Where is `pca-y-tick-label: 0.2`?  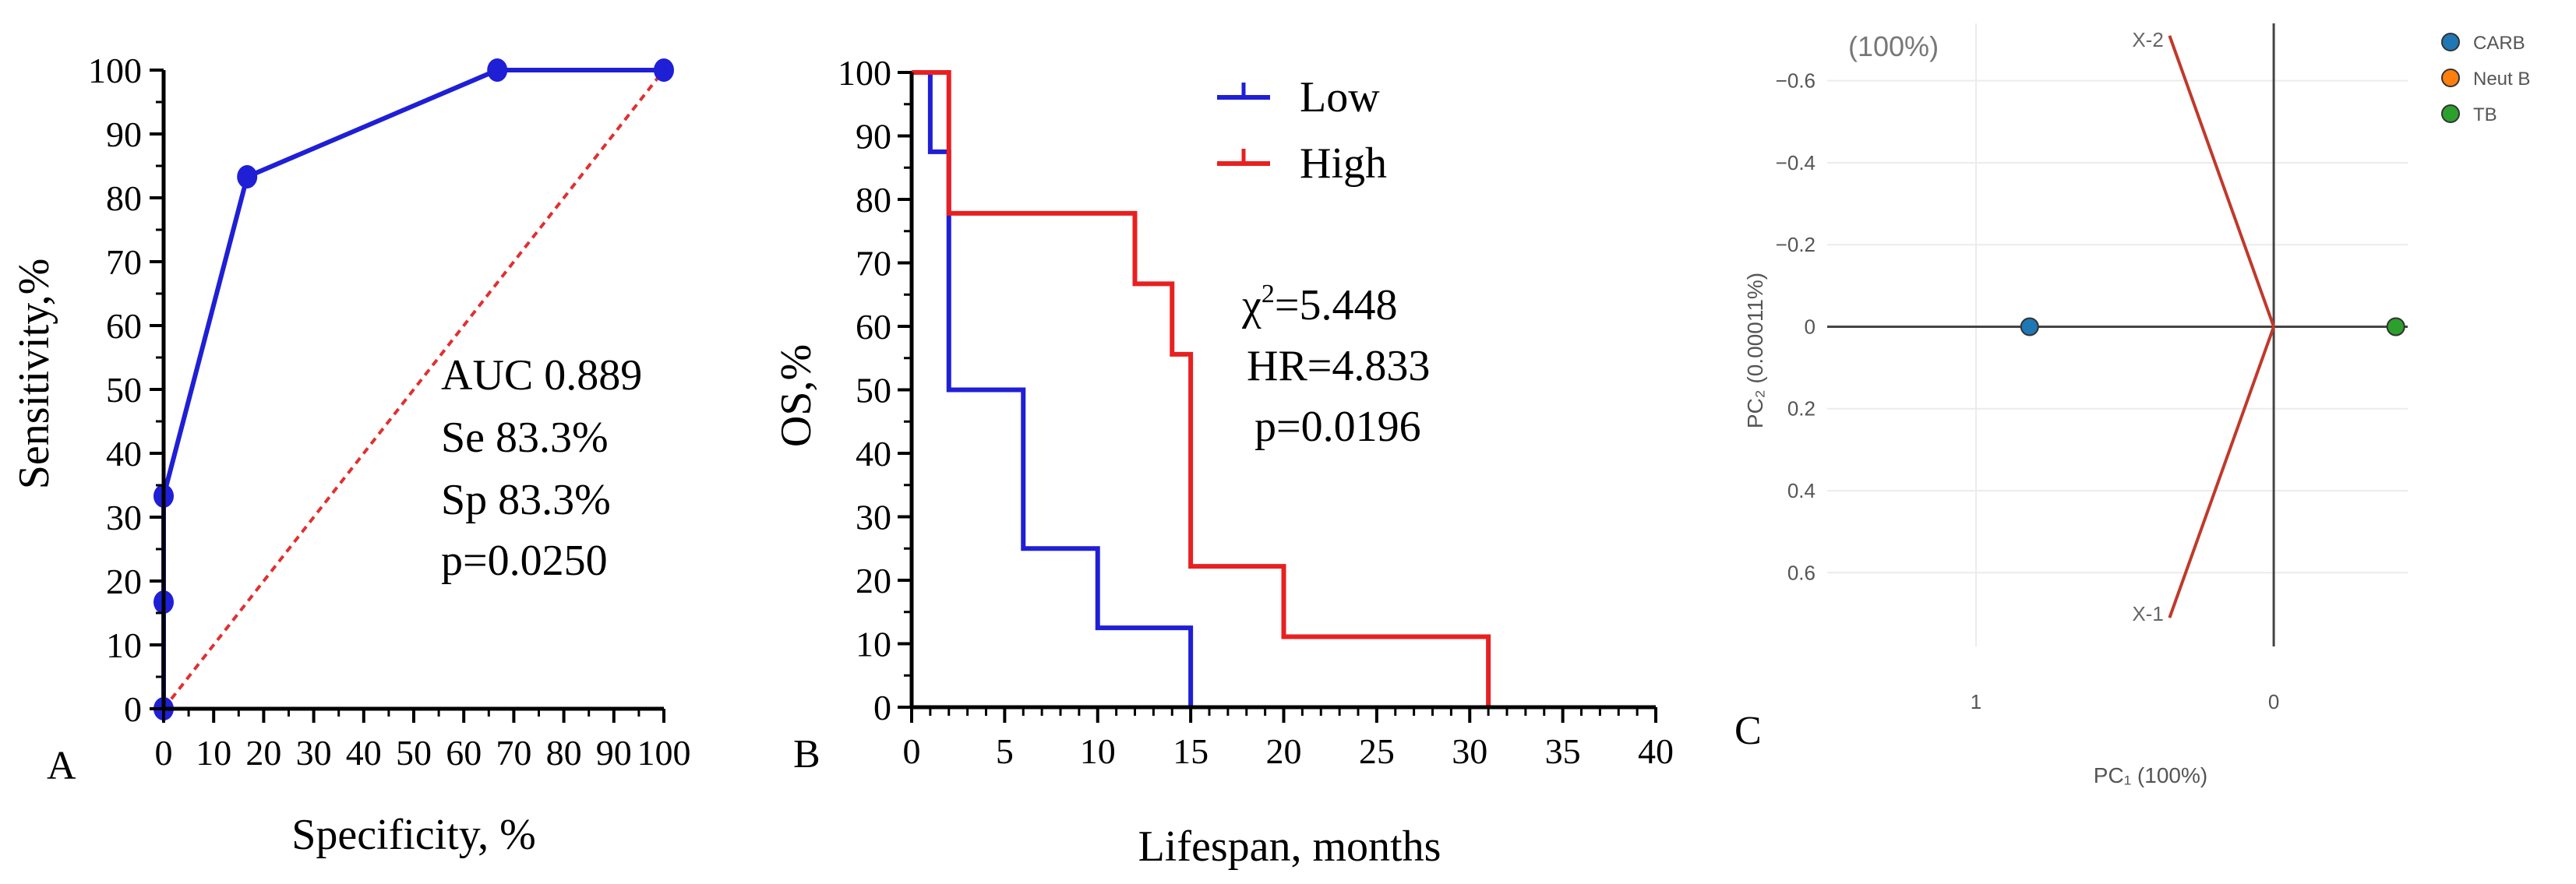 pca-y-tick-label: 0.2 is located at coordinates (1801, 409).